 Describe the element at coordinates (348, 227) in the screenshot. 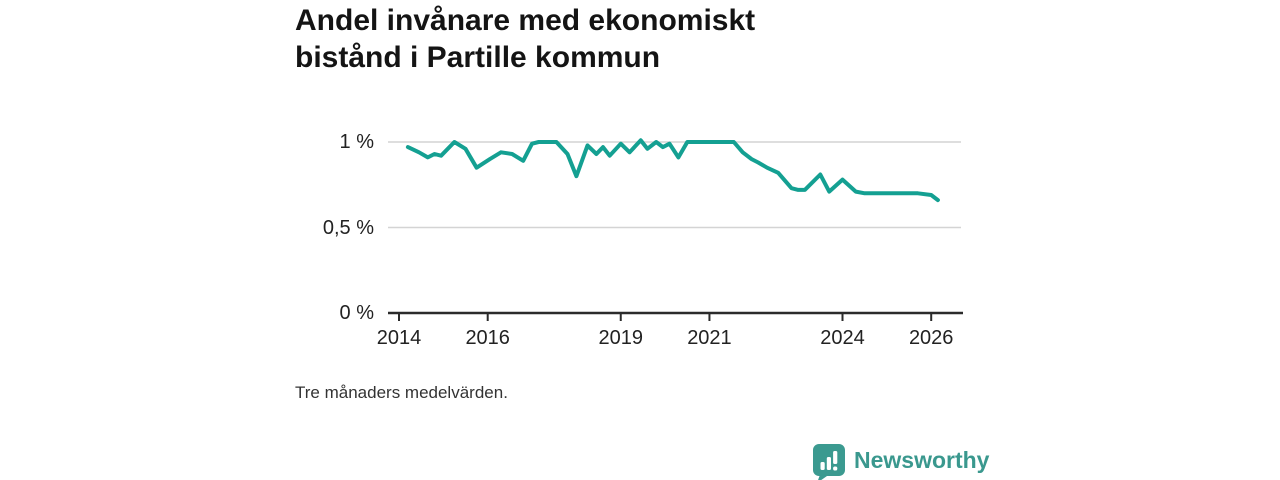

I see `y-axis-tick-label: 0,5 %` at that location.